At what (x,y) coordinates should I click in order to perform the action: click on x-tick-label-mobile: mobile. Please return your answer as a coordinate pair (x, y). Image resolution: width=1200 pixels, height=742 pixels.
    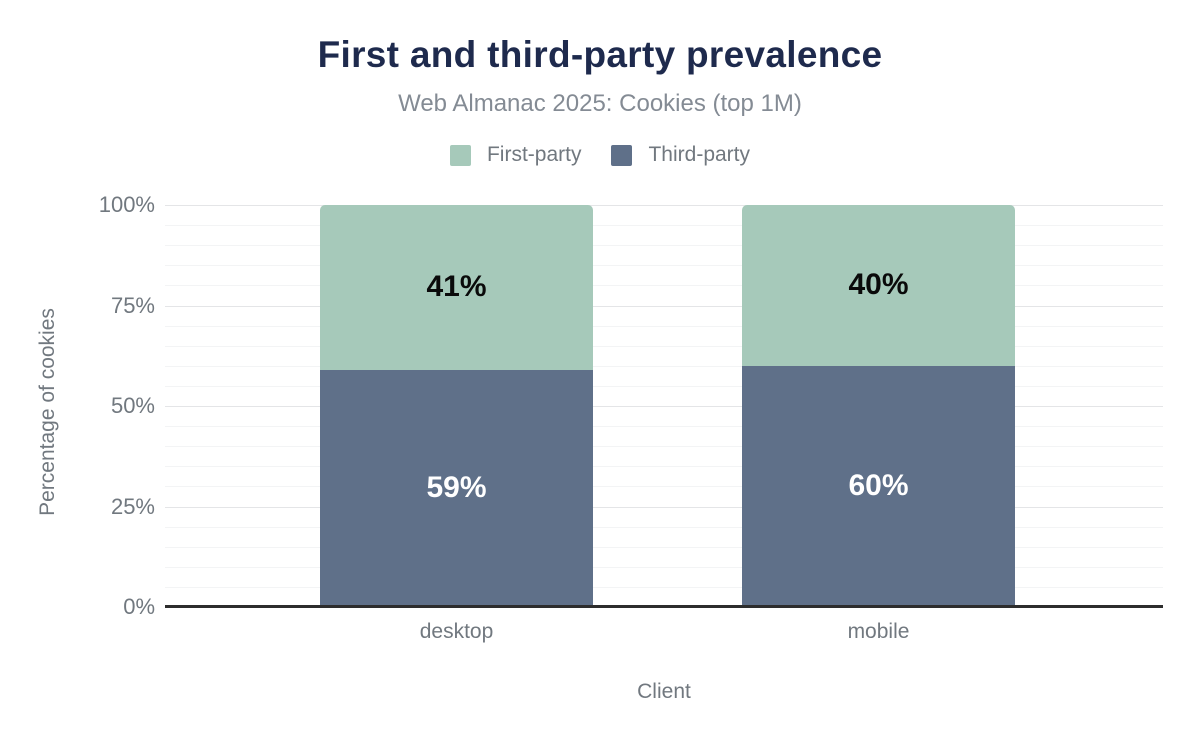
    Looking at the image, I should click on (878, 631).